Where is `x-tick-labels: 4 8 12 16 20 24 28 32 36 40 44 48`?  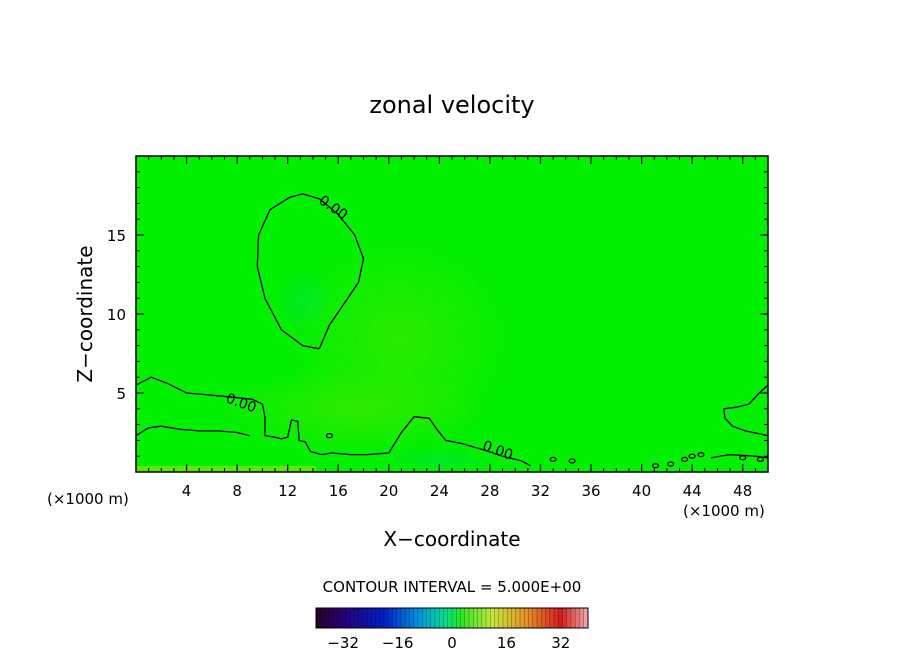 x-tick-labels: 4 8 12 16 20 24 28 32 36 40 44 48 is located at coordinates (467, 491).